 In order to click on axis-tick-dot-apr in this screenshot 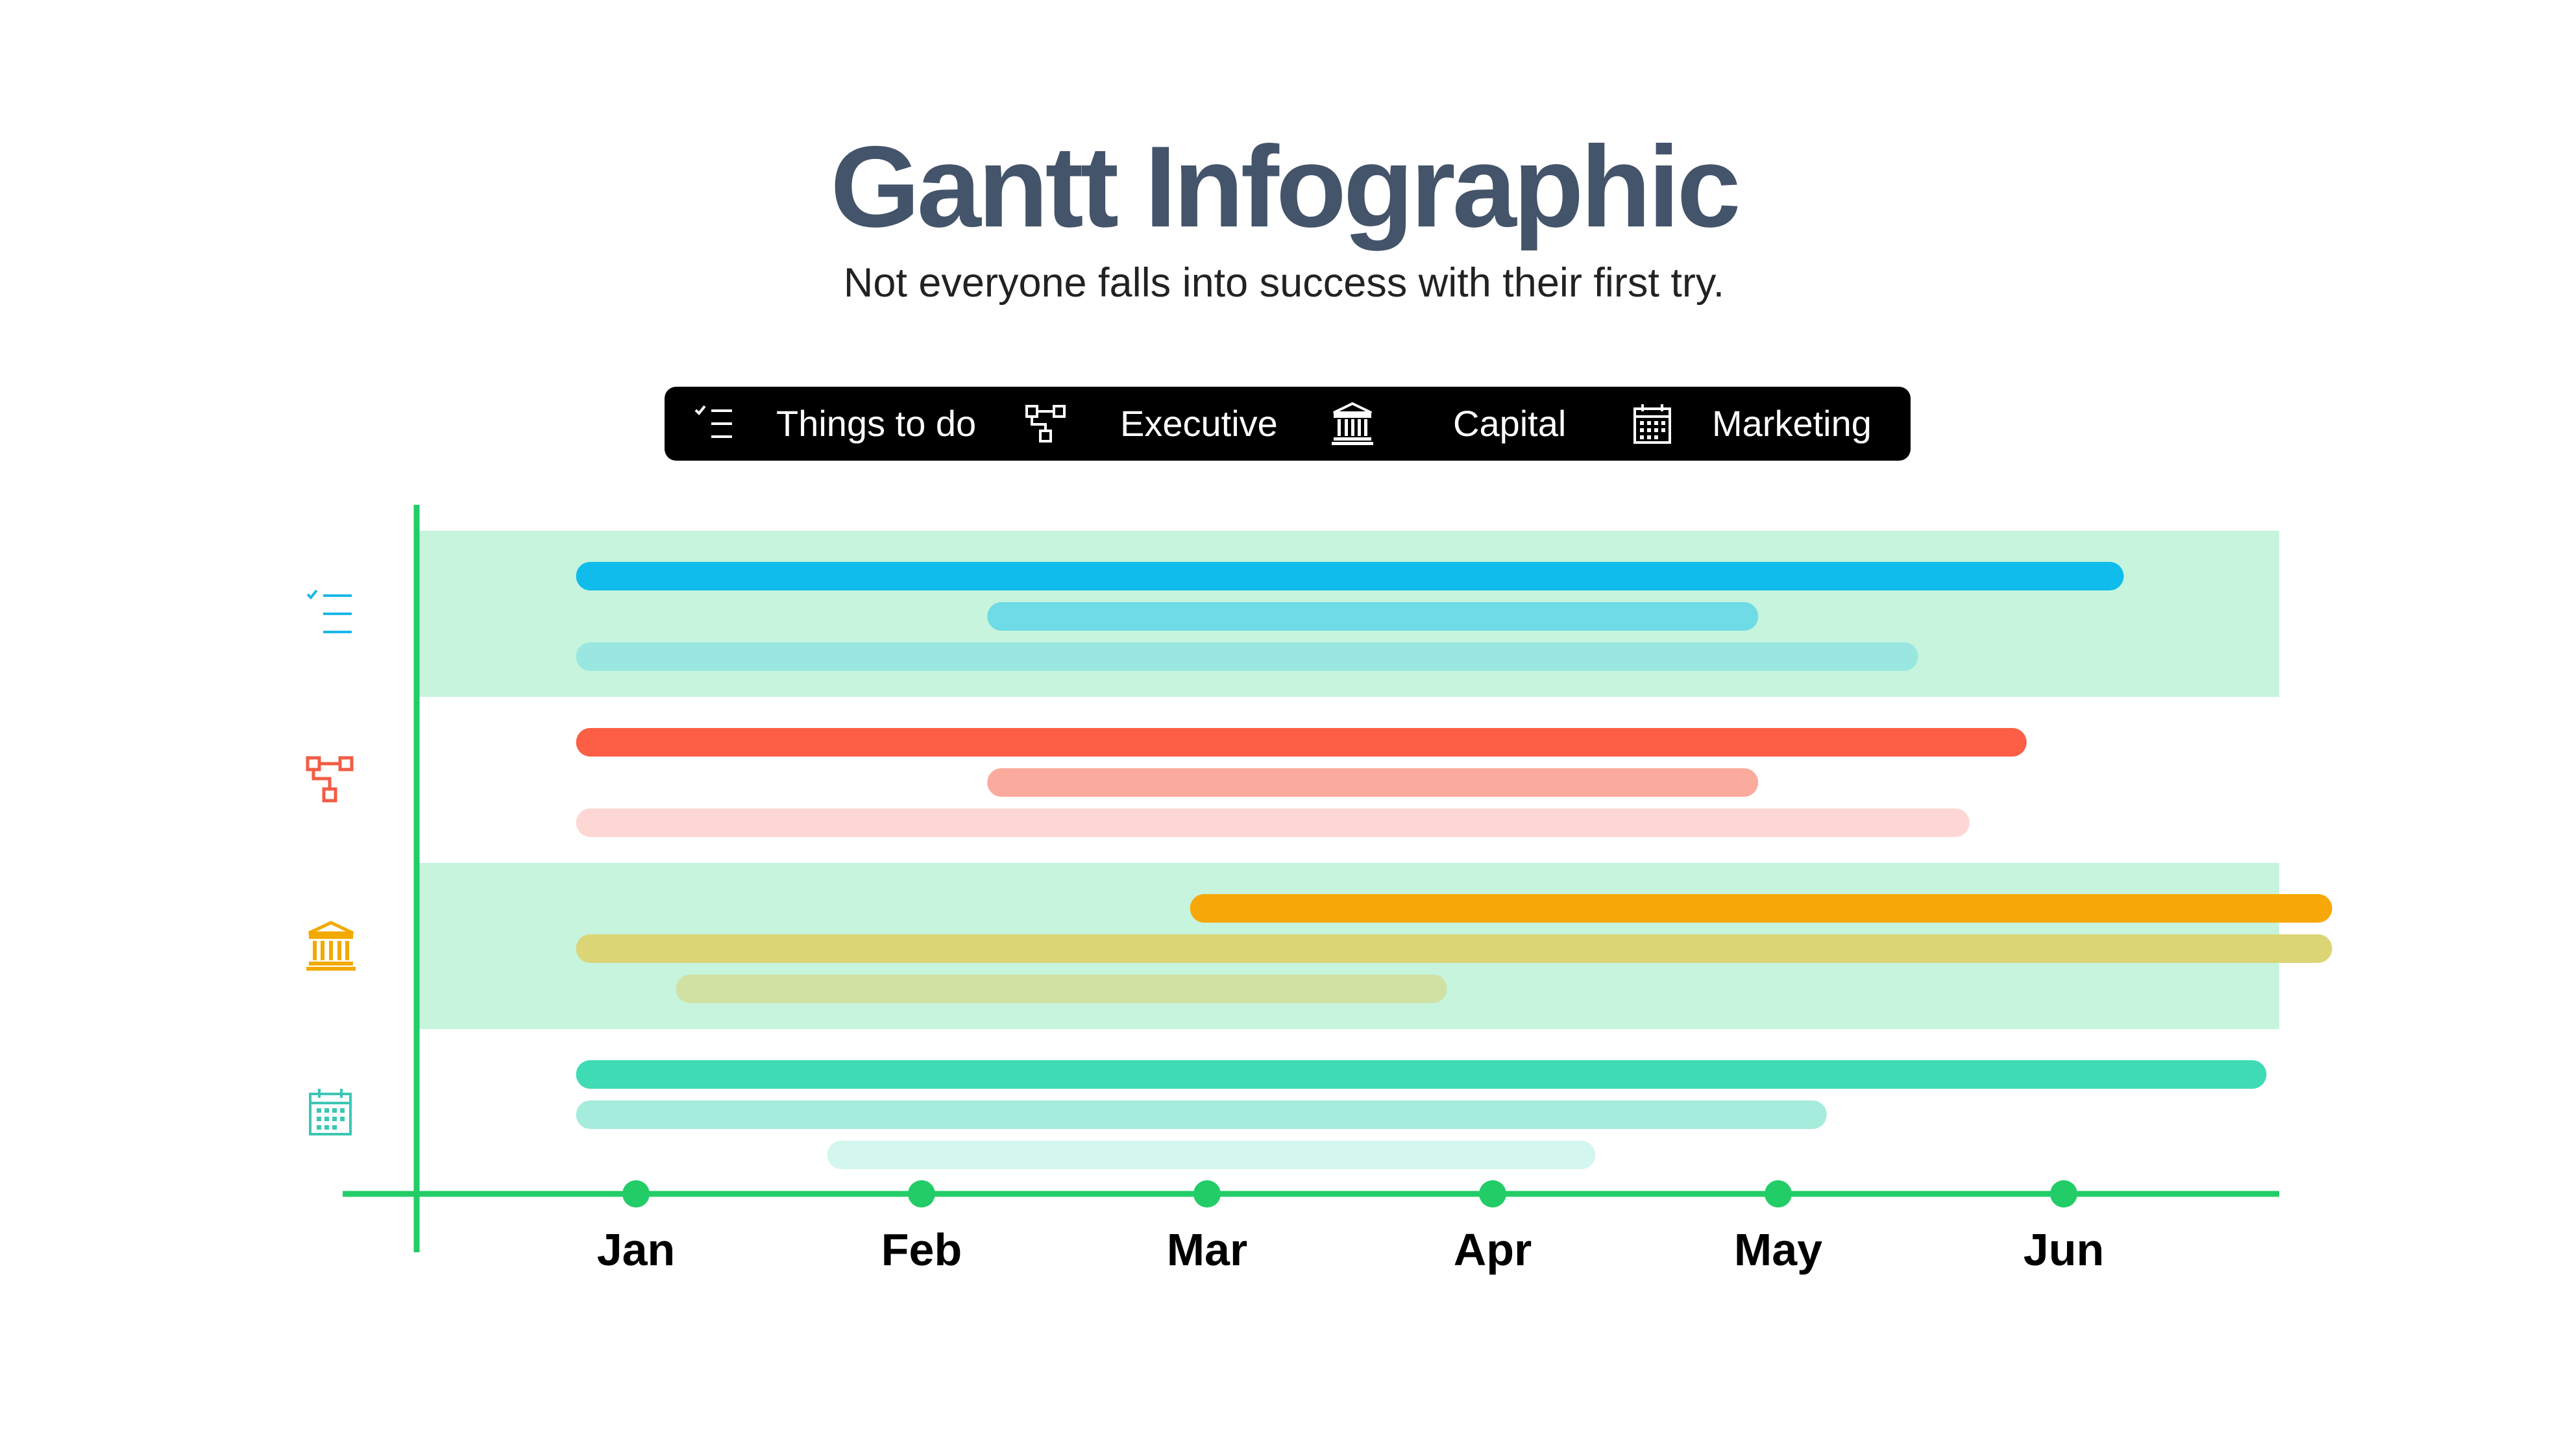, I will do `click(1492, 1193)`.